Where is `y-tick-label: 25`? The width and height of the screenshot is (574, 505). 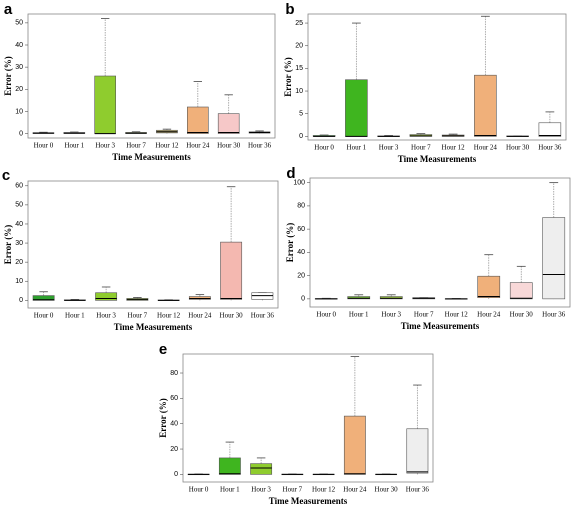
y-tick-label: 25 is located at coordinates (299, 23).